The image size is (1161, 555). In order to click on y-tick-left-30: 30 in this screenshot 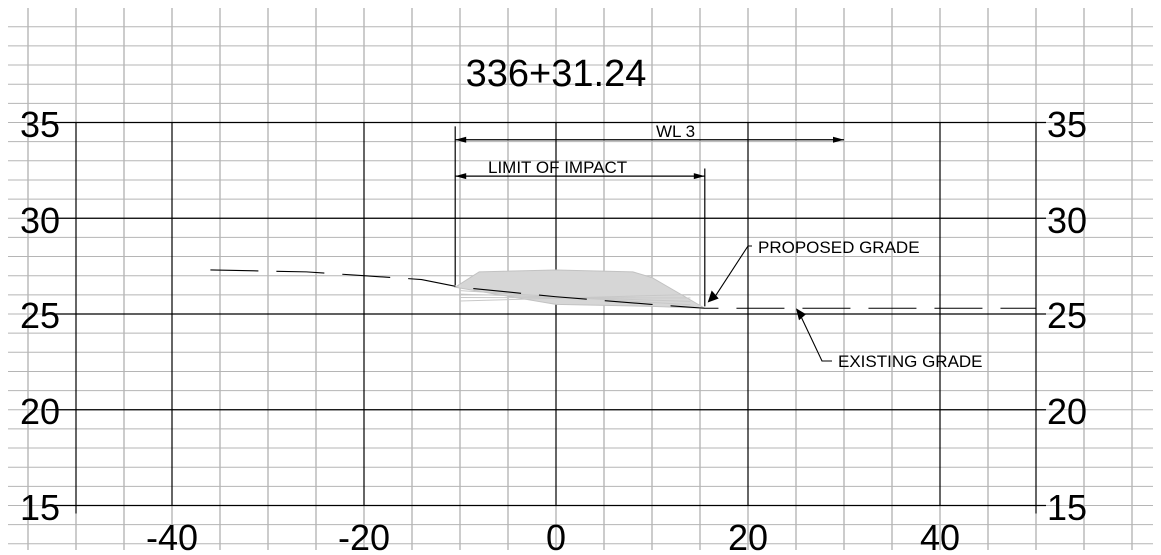, I will do `click(40, 220)`.